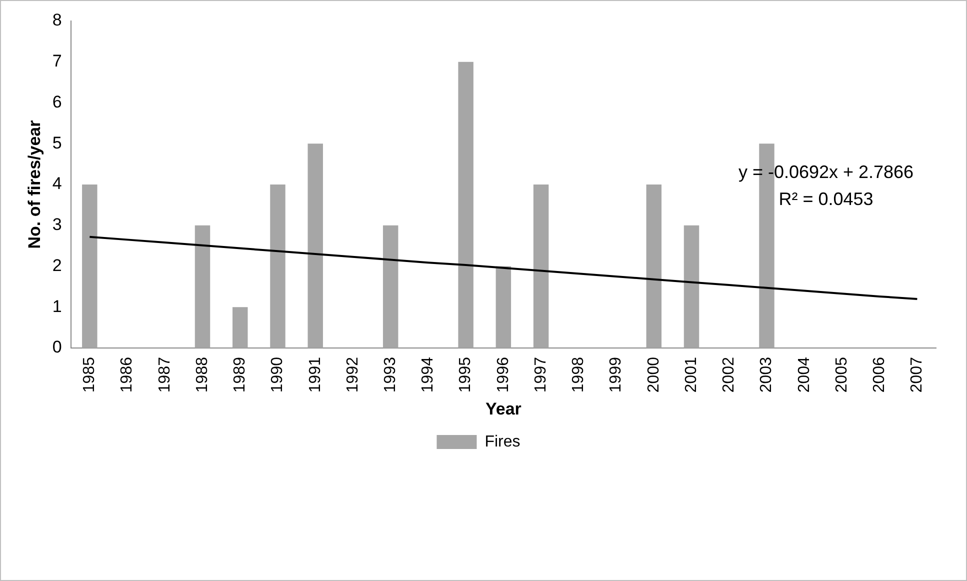 The image size is (967, 581). I want to click on x-tick-label: 1998, so click(579, 374).